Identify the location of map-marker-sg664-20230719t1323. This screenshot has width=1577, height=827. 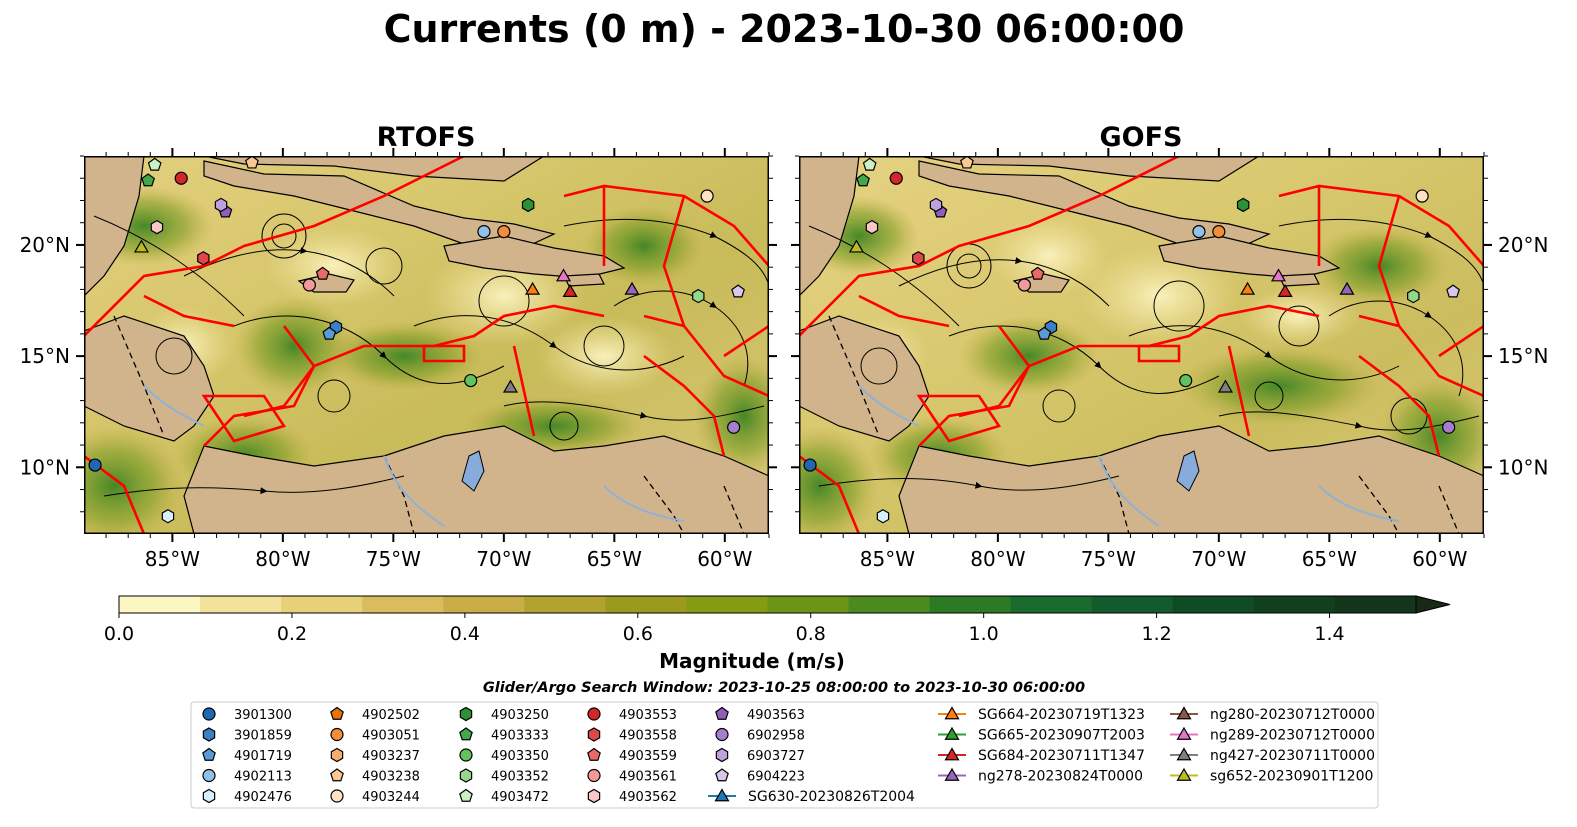
(533, 288).